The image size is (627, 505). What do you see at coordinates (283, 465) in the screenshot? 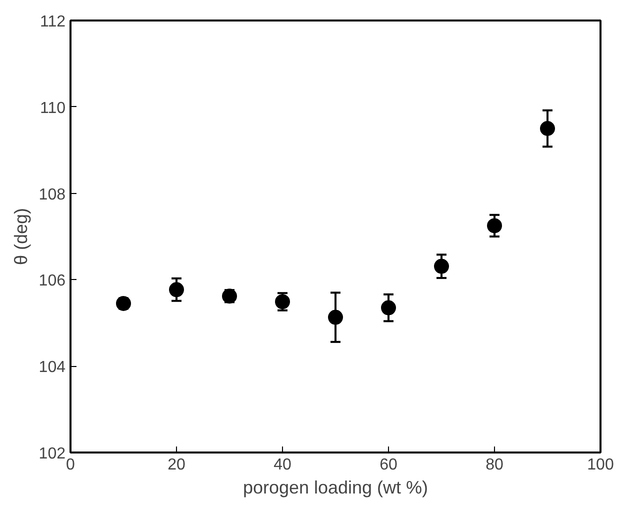
I see `x-tick-label: 40` at bounding box center [283, 465].